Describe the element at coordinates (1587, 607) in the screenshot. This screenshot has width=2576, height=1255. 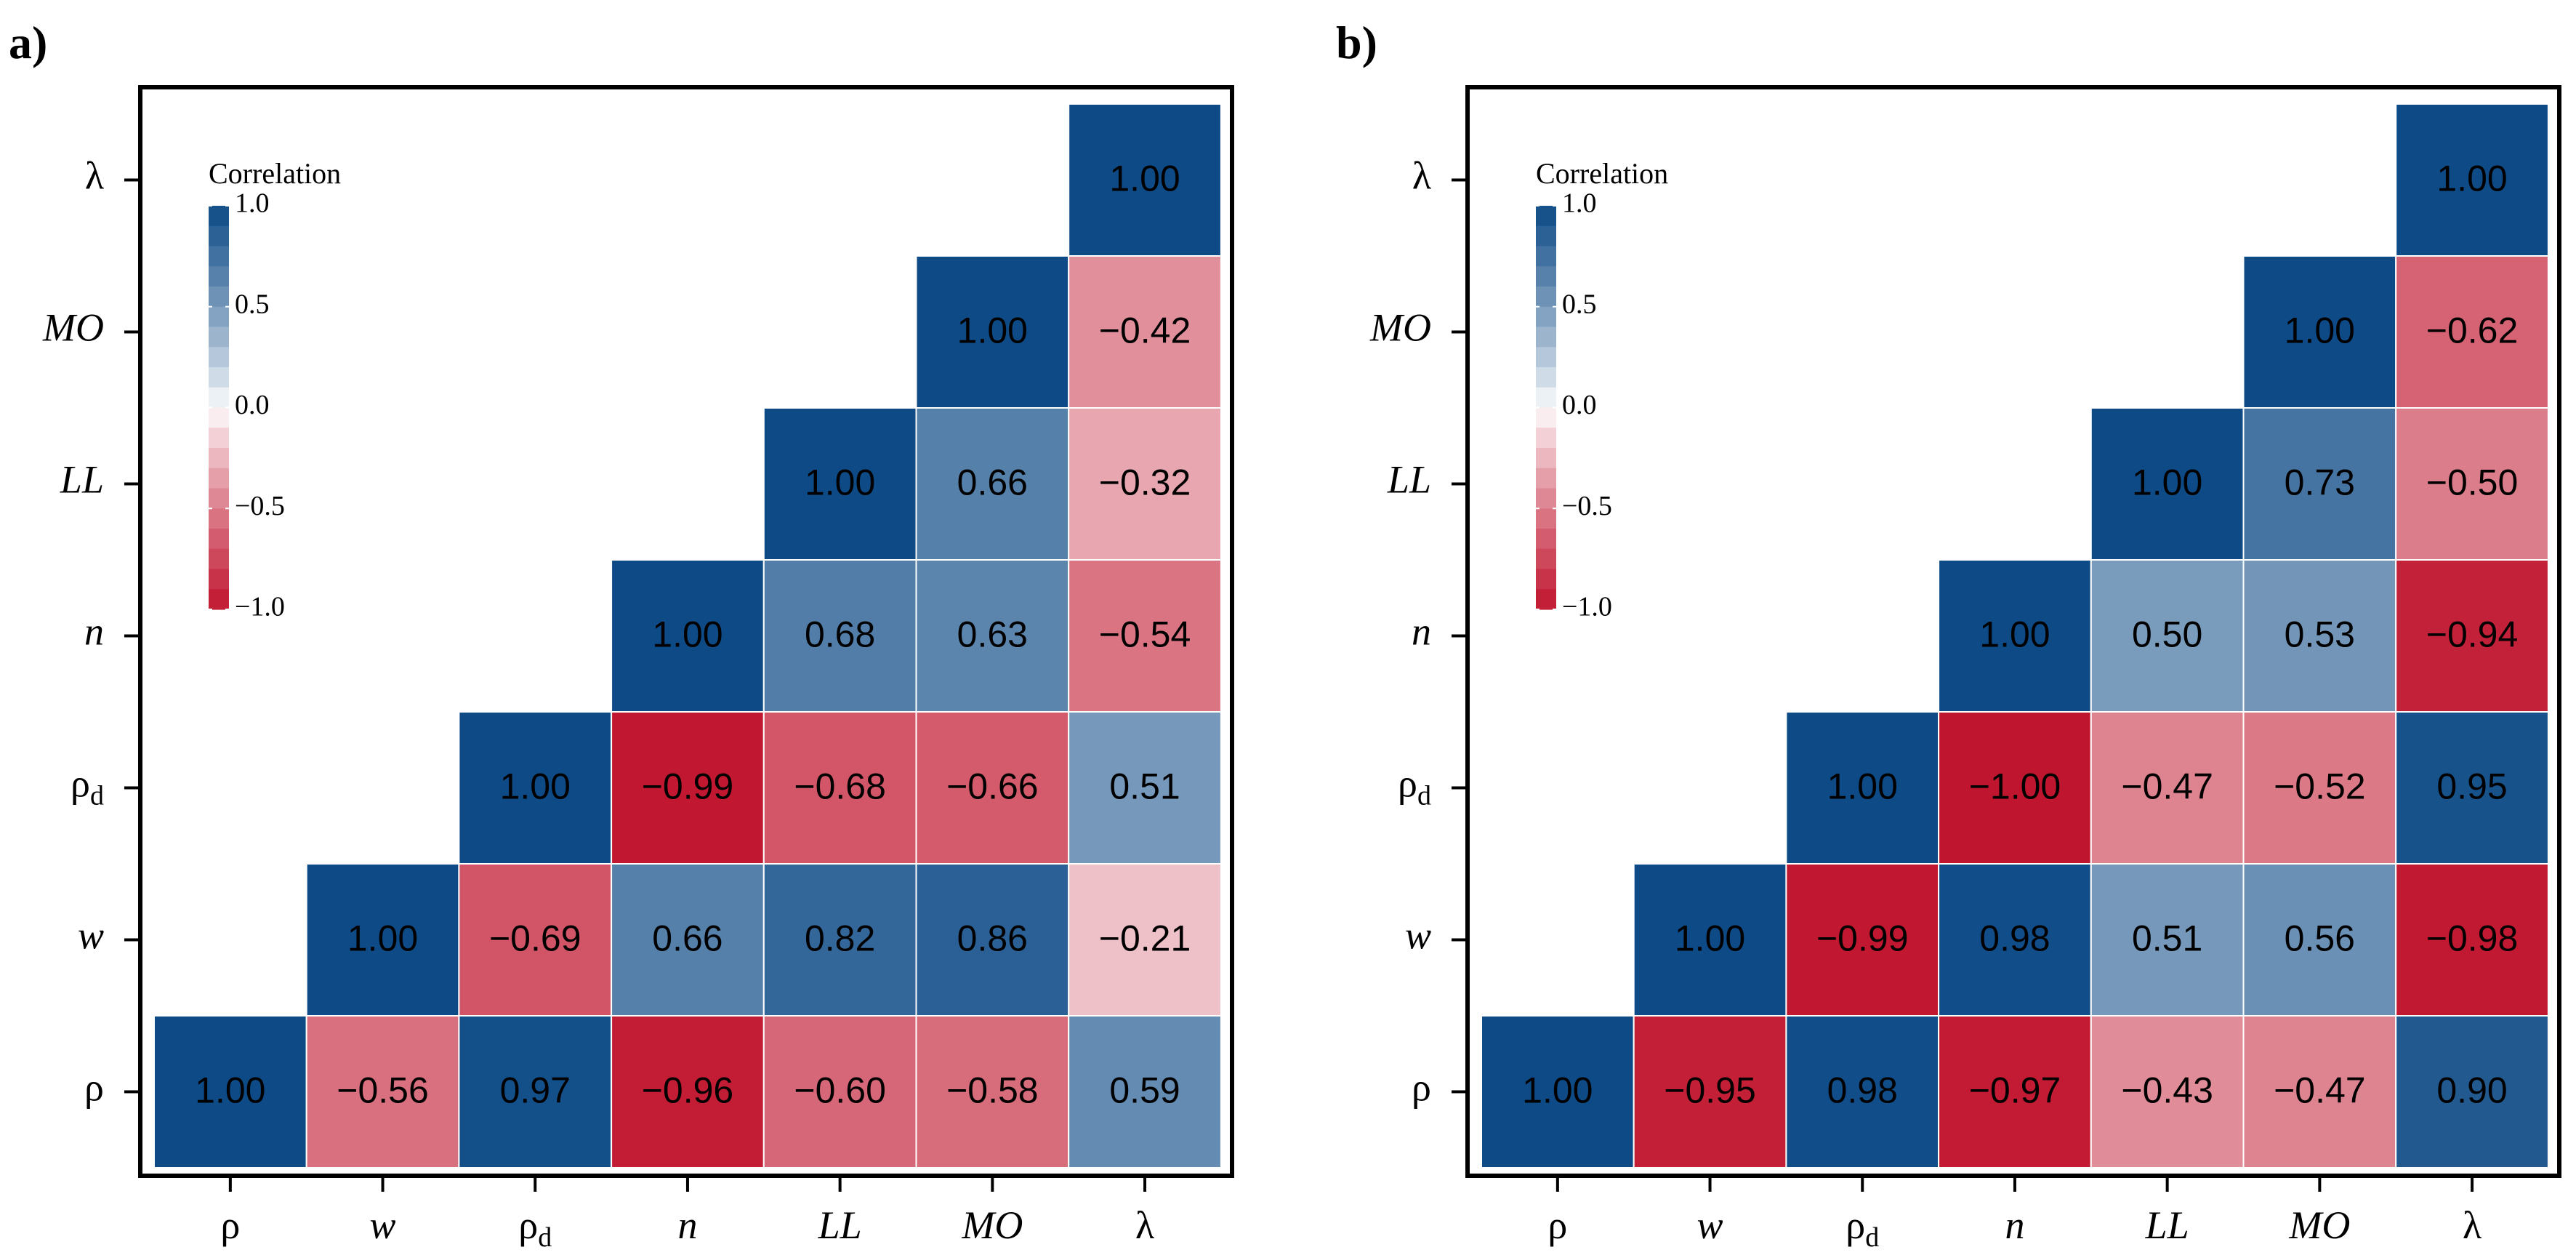
I see `legend-tick-label: −1.0` at that location.